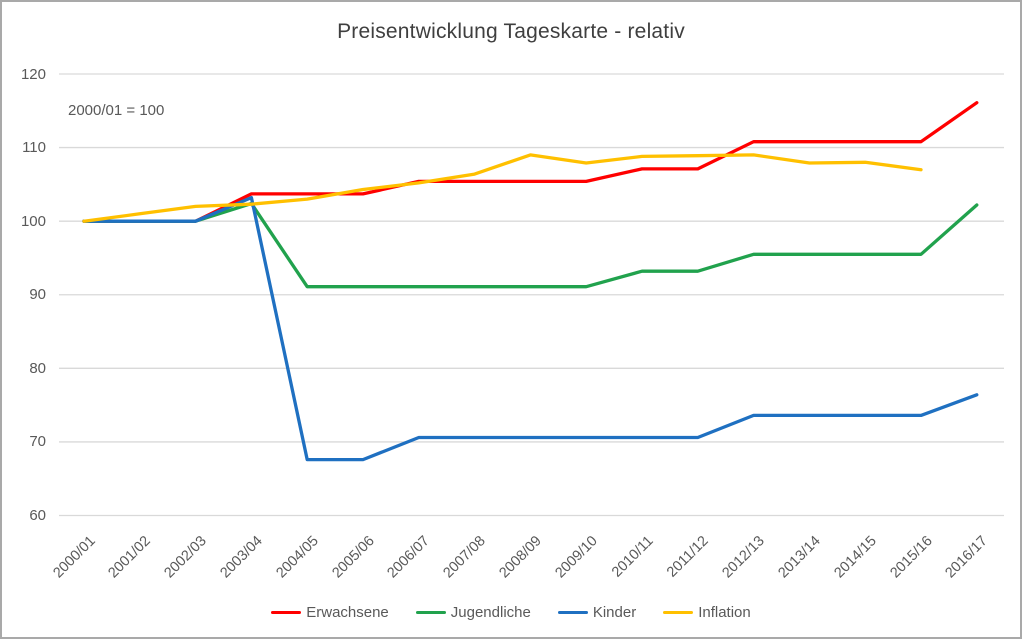 This screenshot has width=1024, height=641. I want to click on series-line-inflation, so click(502, 188).